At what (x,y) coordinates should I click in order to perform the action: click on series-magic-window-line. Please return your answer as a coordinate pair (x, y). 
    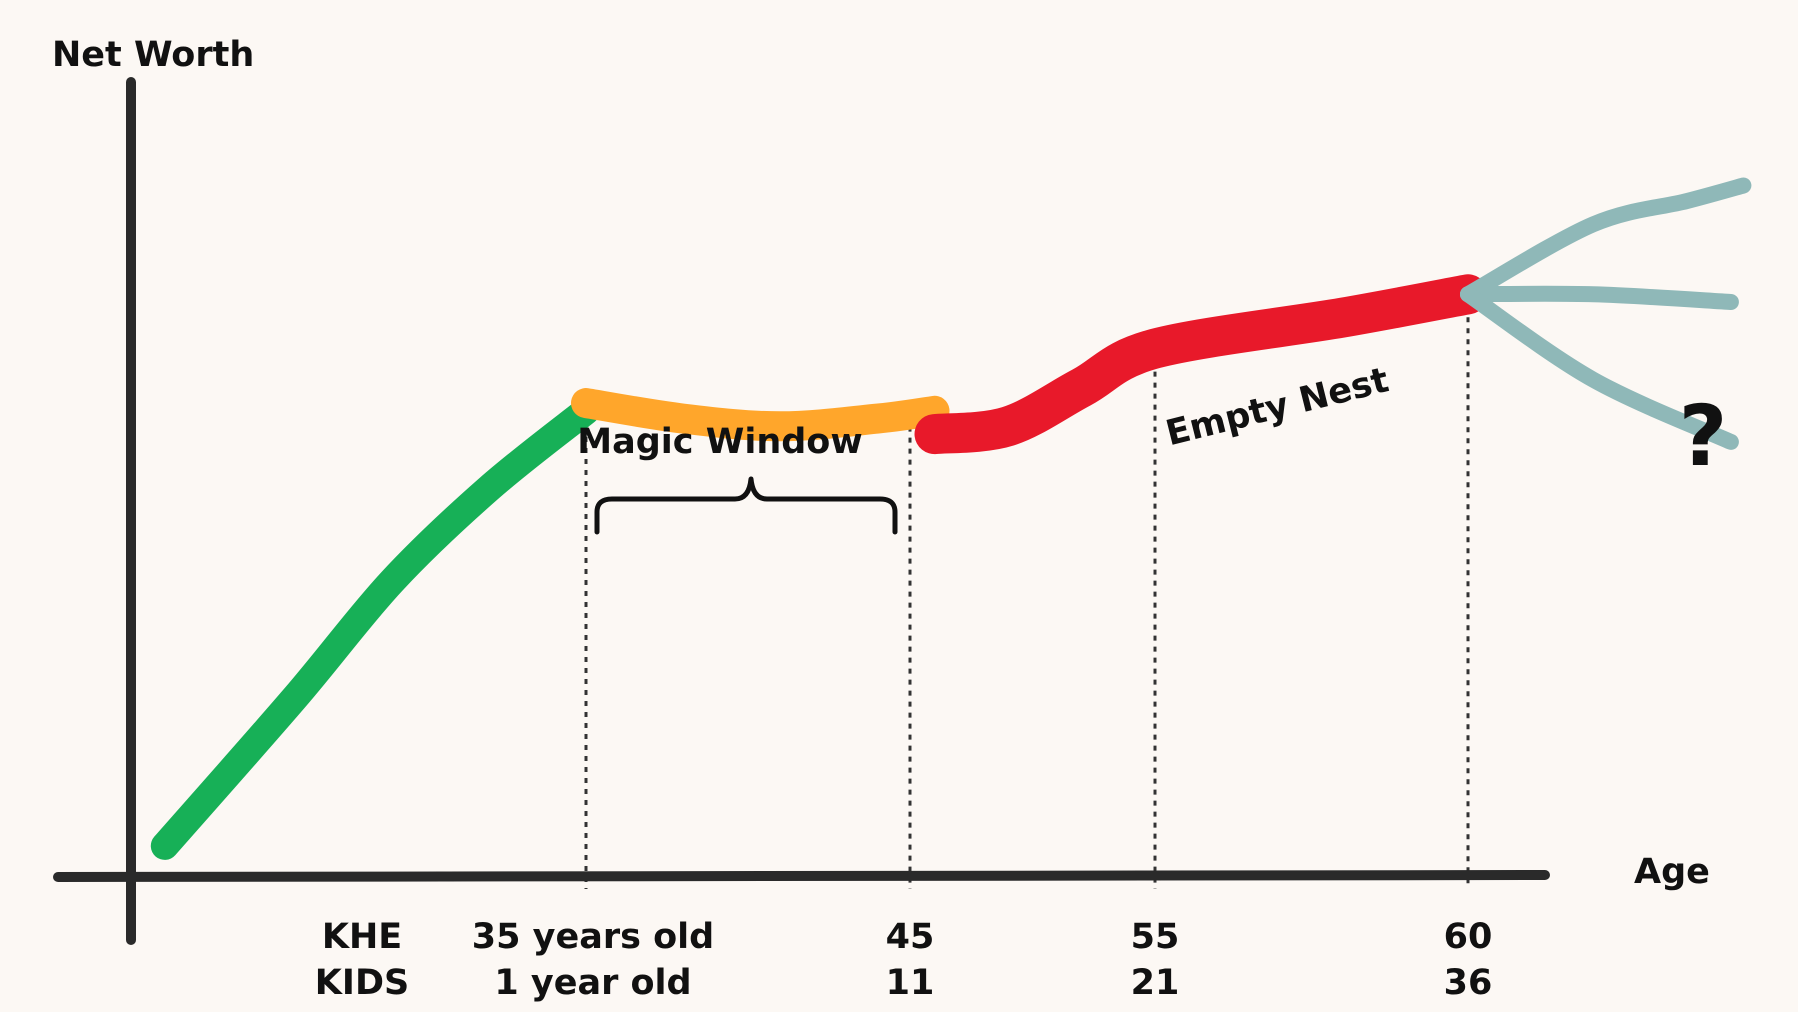
    Looking at the image, I should click on (760, 415).